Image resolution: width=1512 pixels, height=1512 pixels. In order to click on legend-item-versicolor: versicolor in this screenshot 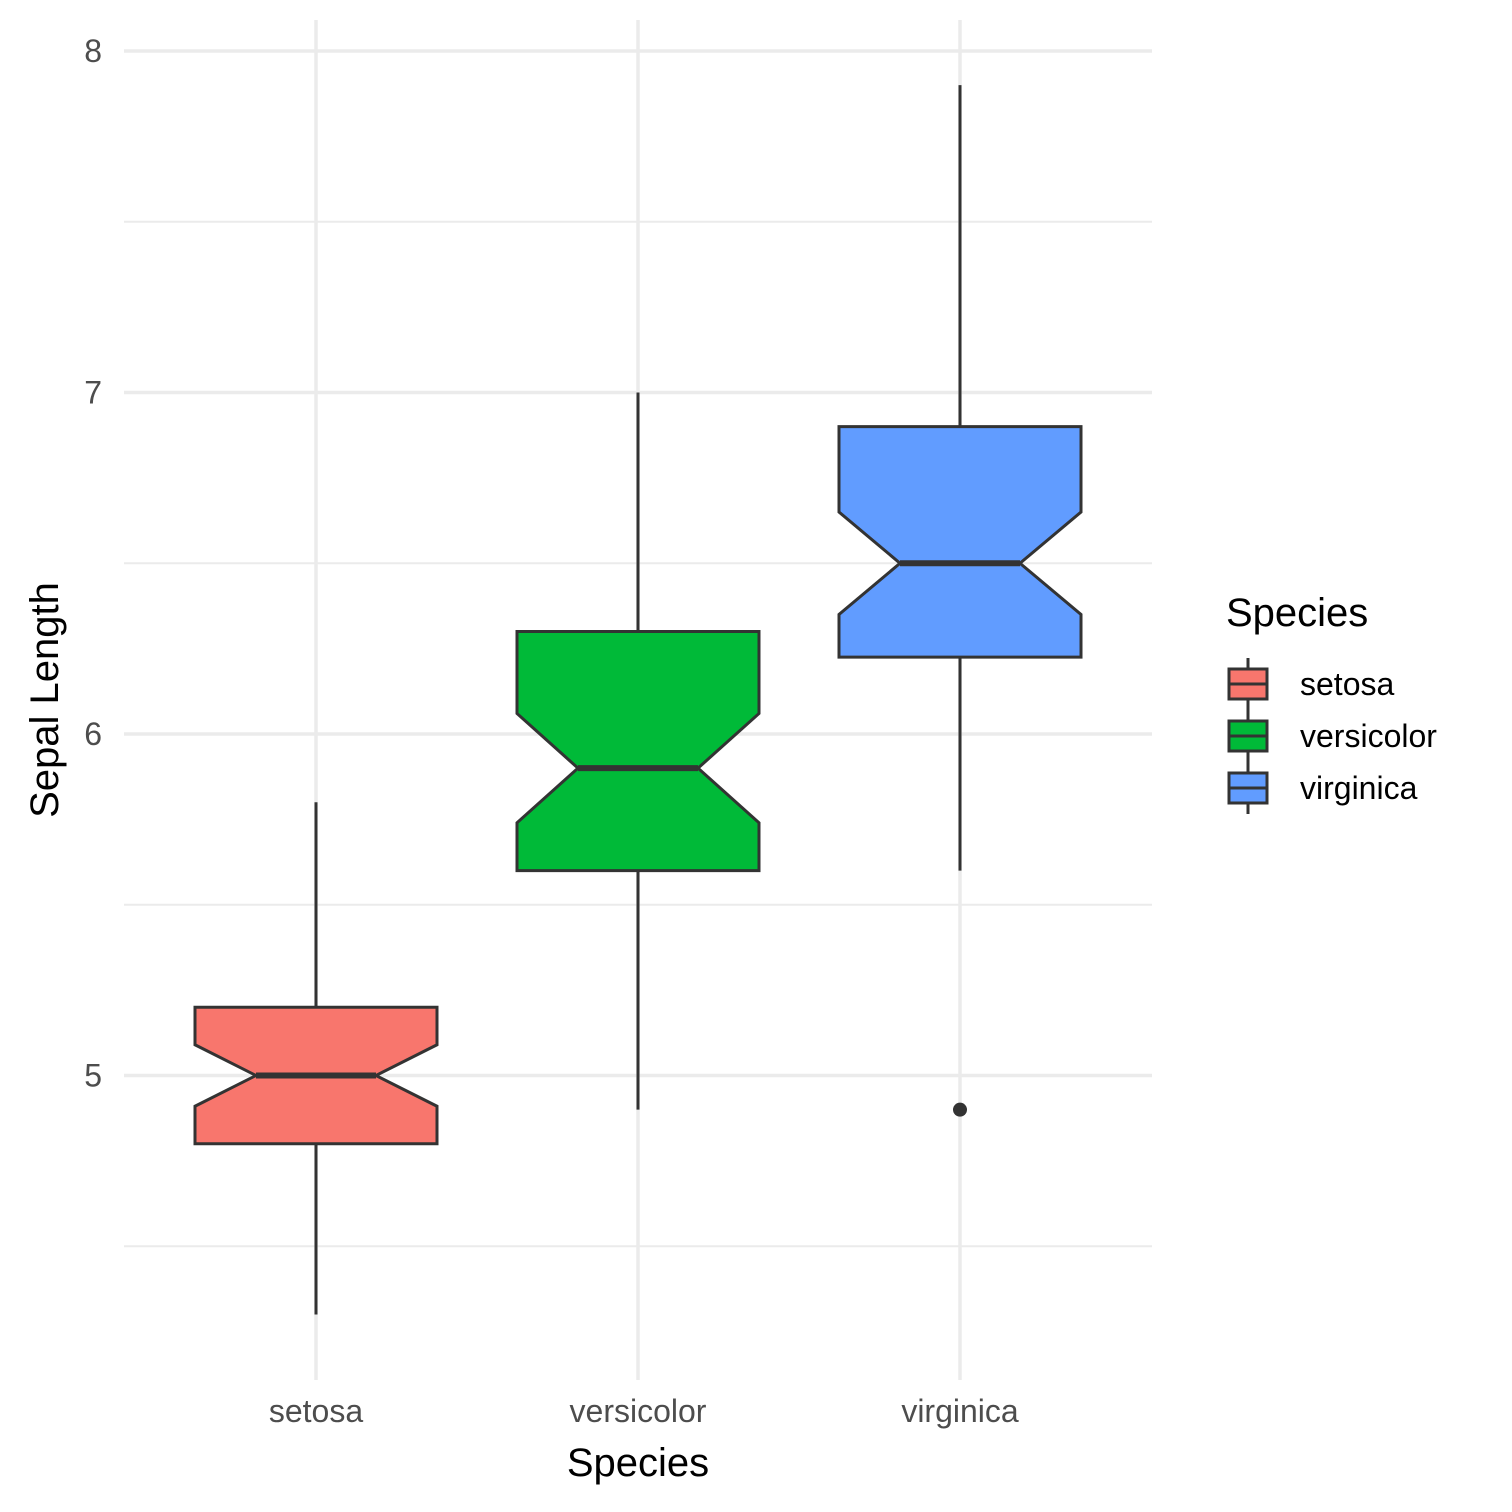, I will do `click(1332, 736)`.